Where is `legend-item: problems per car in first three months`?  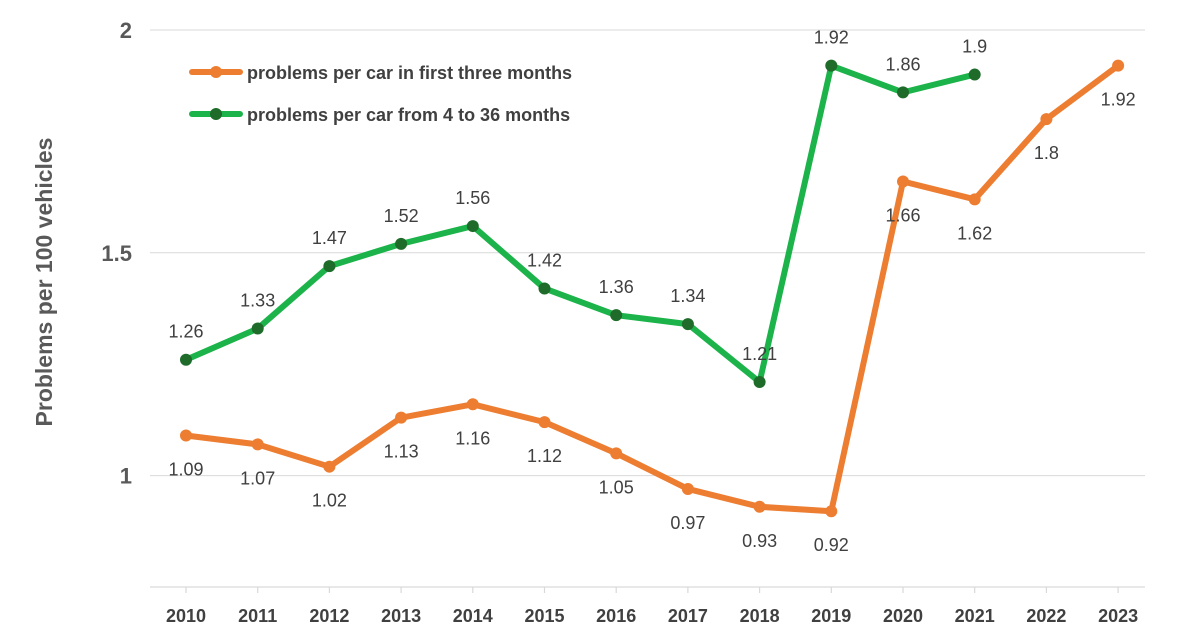
legend-item: problems per car in first three months is located at coordinates (380, 73).